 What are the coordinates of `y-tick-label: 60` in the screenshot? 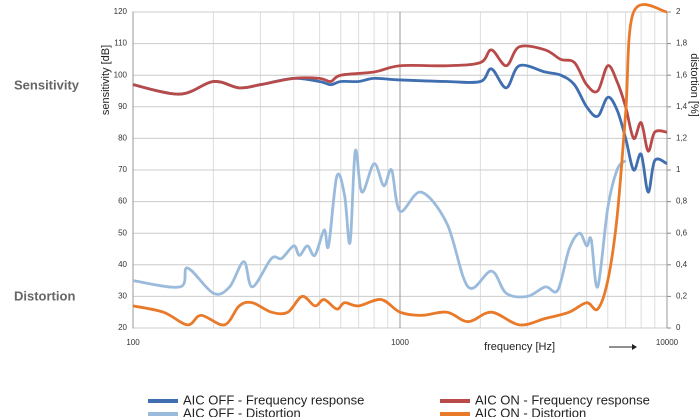 It's located at (122, 201).